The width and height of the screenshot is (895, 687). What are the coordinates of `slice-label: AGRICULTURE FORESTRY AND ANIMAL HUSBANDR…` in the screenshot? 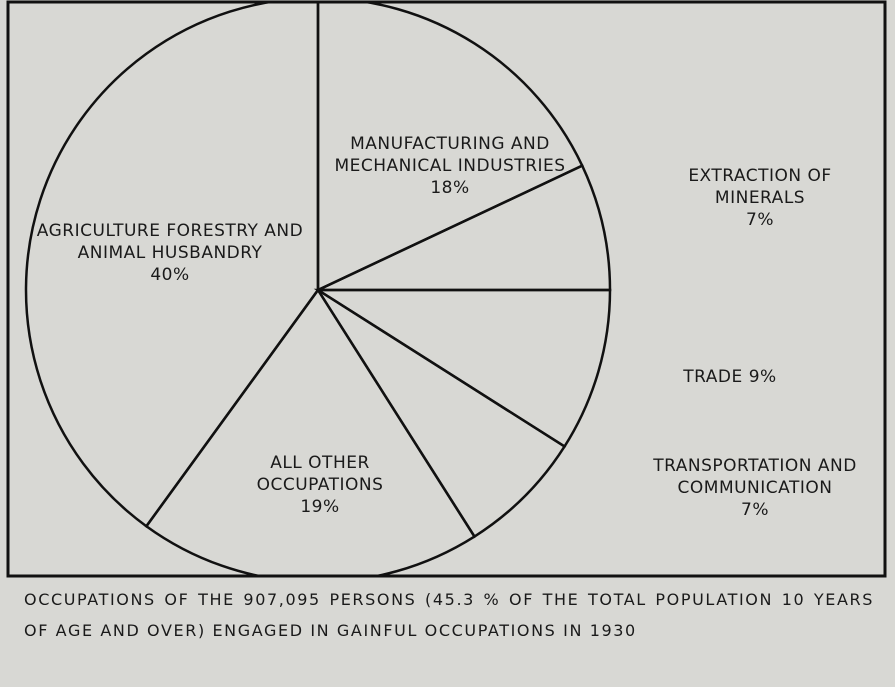 It's located at (170, 253).